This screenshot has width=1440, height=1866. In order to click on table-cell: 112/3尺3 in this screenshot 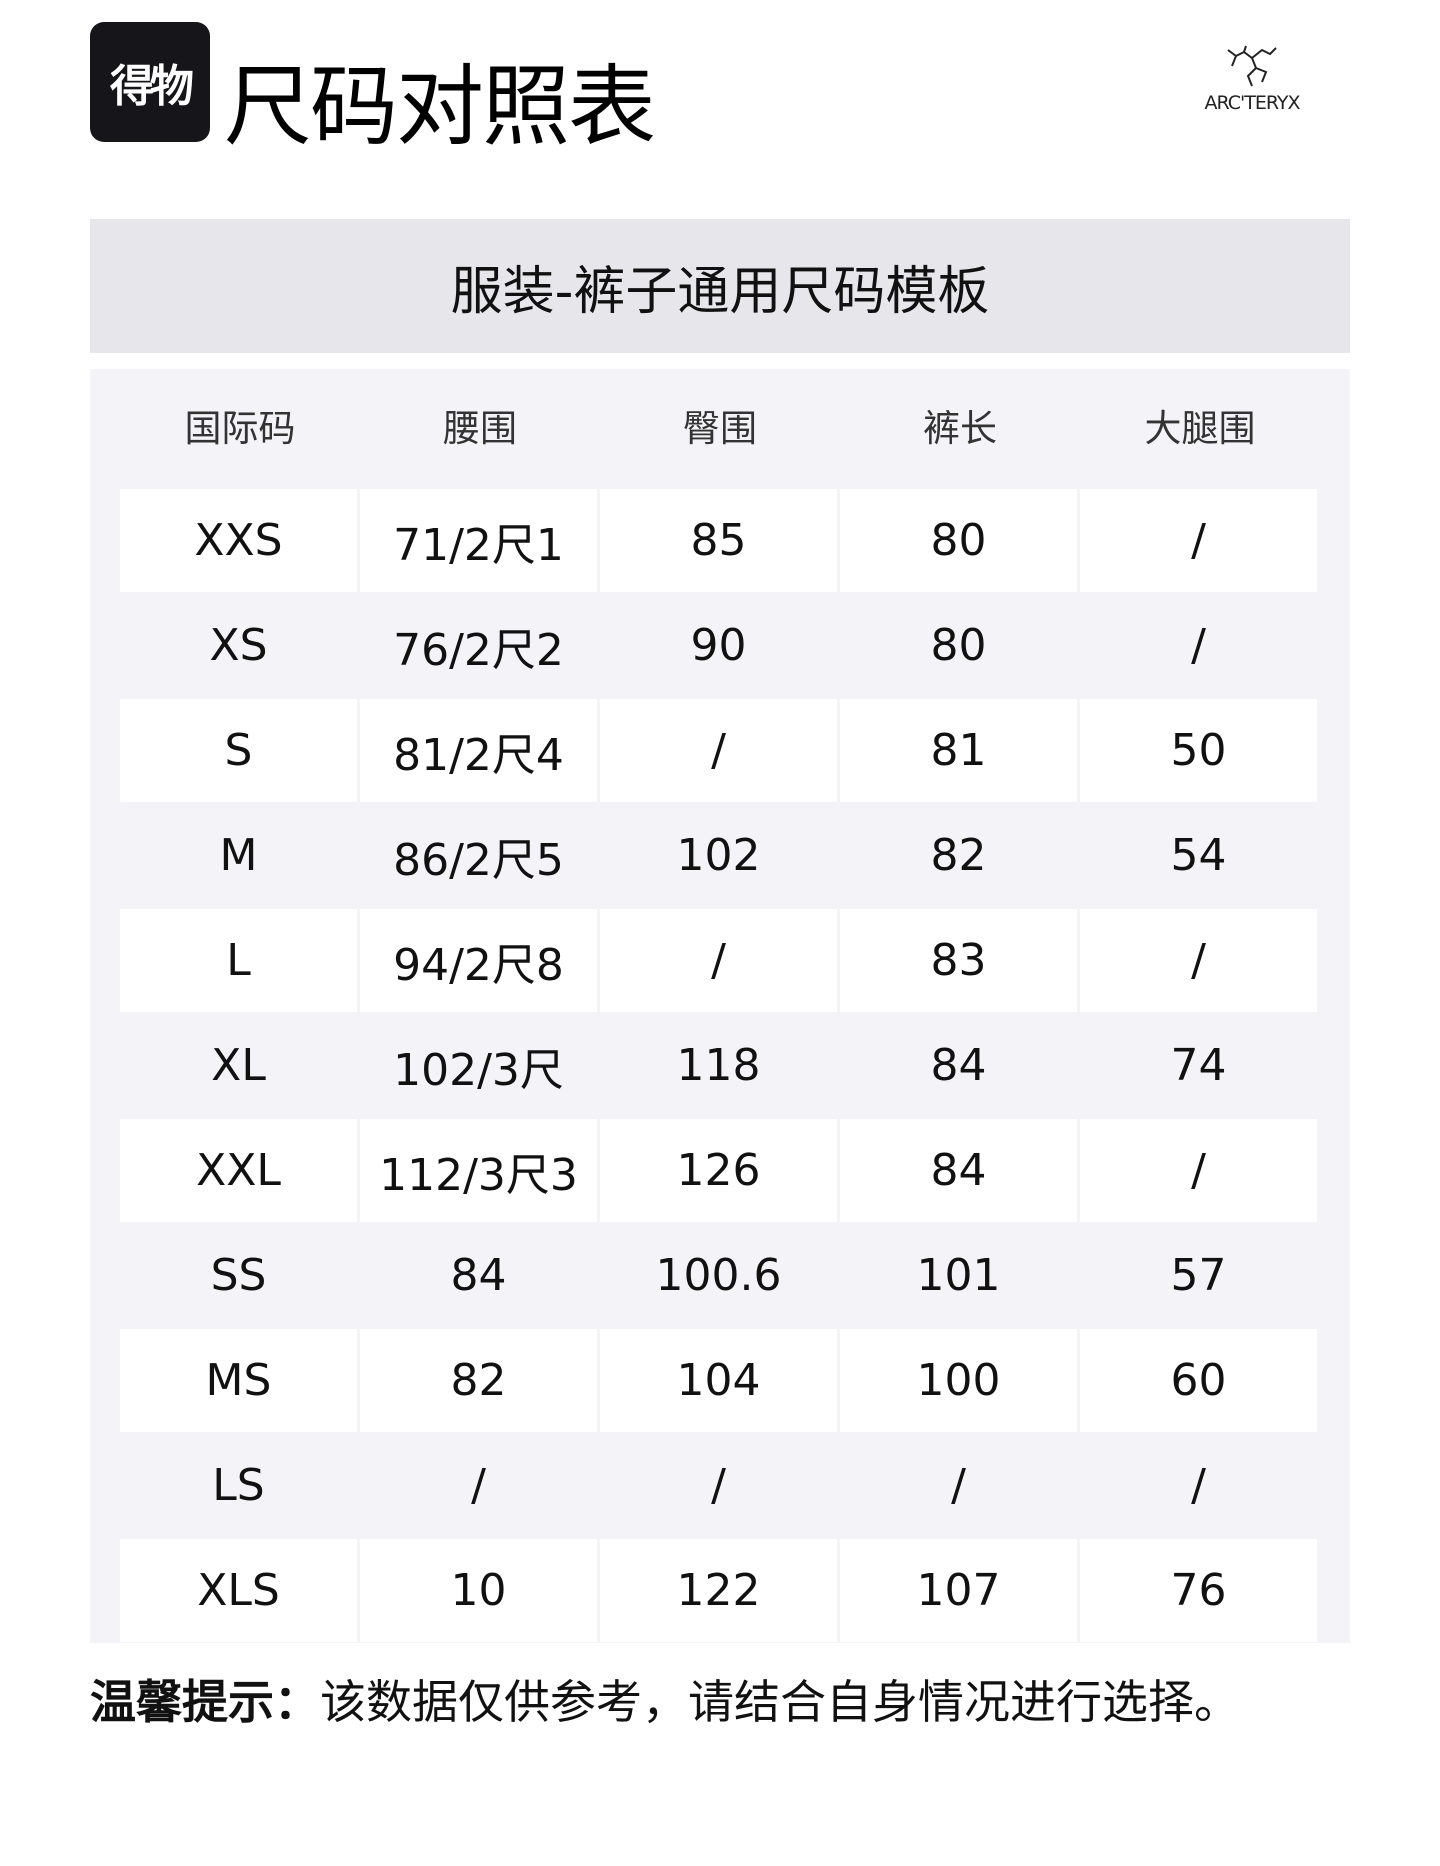, I will do `click(478, 1170)`.